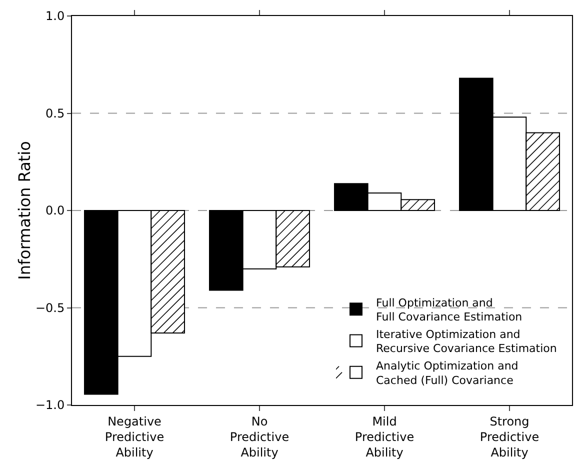 This screenshot has height=467, width=574. I want to click on legend-label: Full Optimization and Full Covariance Estimation, so click(449, 310).